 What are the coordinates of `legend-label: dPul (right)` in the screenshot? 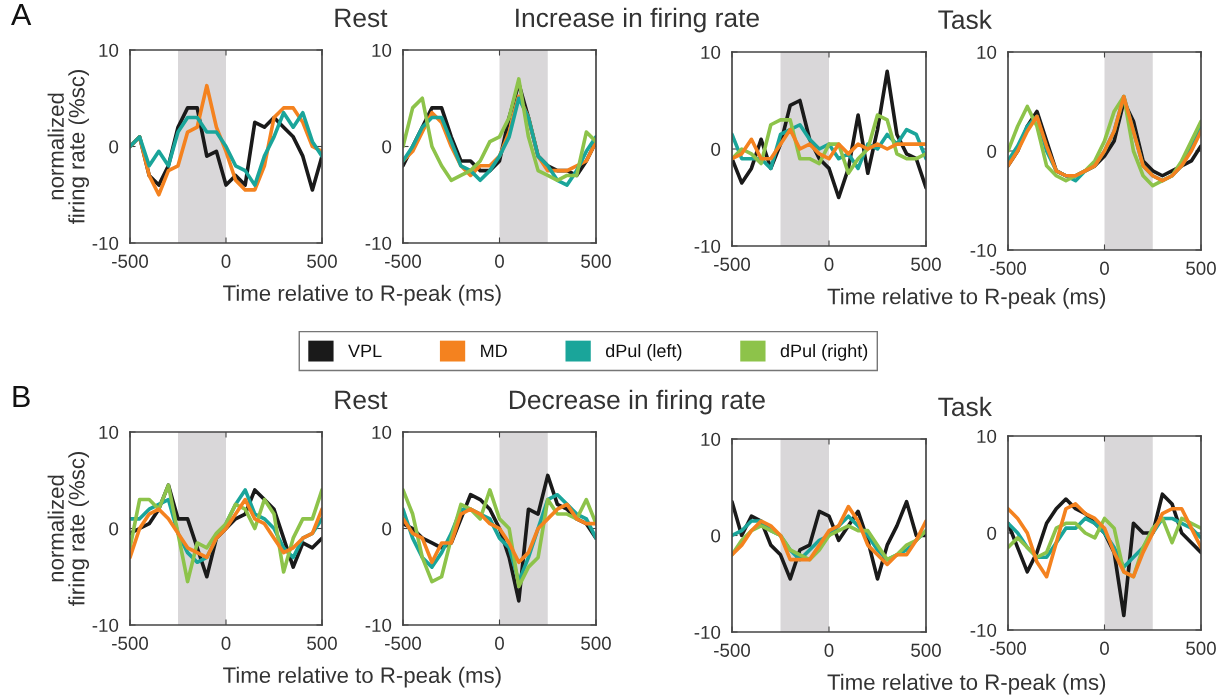 It's located at (824, 352).